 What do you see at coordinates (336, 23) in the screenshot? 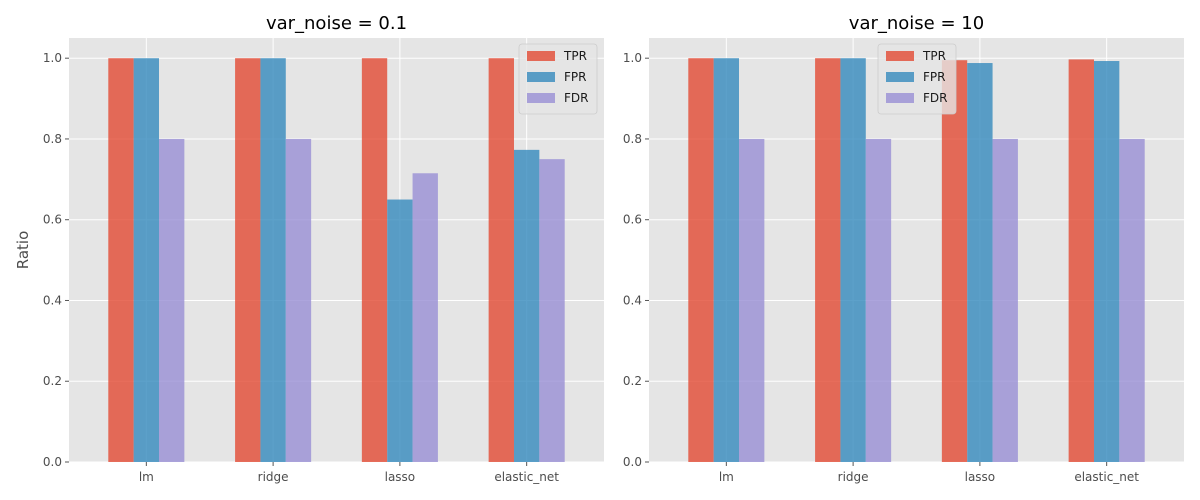
I see `chart-title: var_noise = 0.1` at bounding box center [336, 23].